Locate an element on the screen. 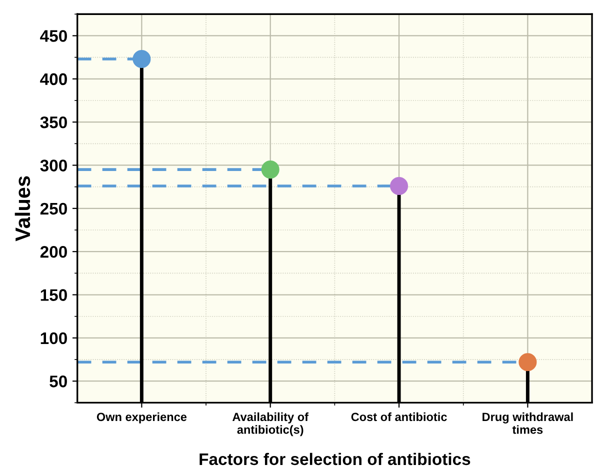 The width and height of the screenshot is (595, 471). y-tick-label: 250 is located at coordinates (53, 208).